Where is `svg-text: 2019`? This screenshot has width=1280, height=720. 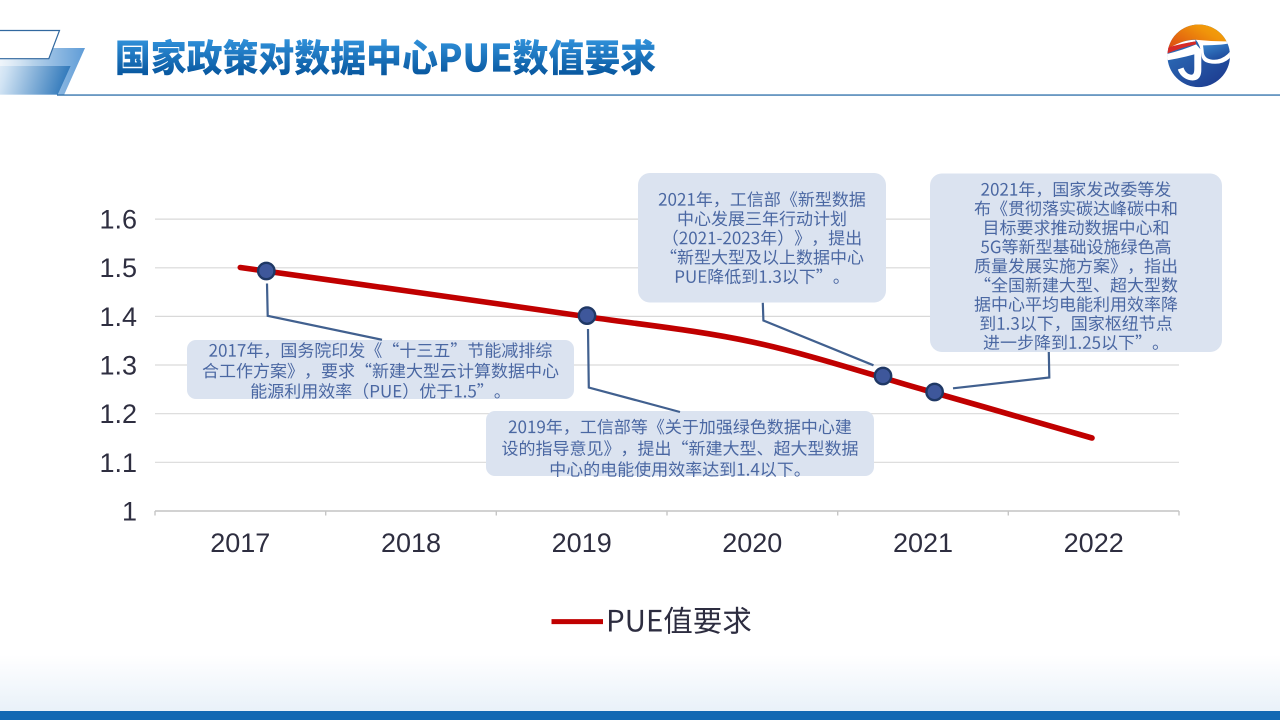 svg-text: 2019 is located at coordinates (582, 543).